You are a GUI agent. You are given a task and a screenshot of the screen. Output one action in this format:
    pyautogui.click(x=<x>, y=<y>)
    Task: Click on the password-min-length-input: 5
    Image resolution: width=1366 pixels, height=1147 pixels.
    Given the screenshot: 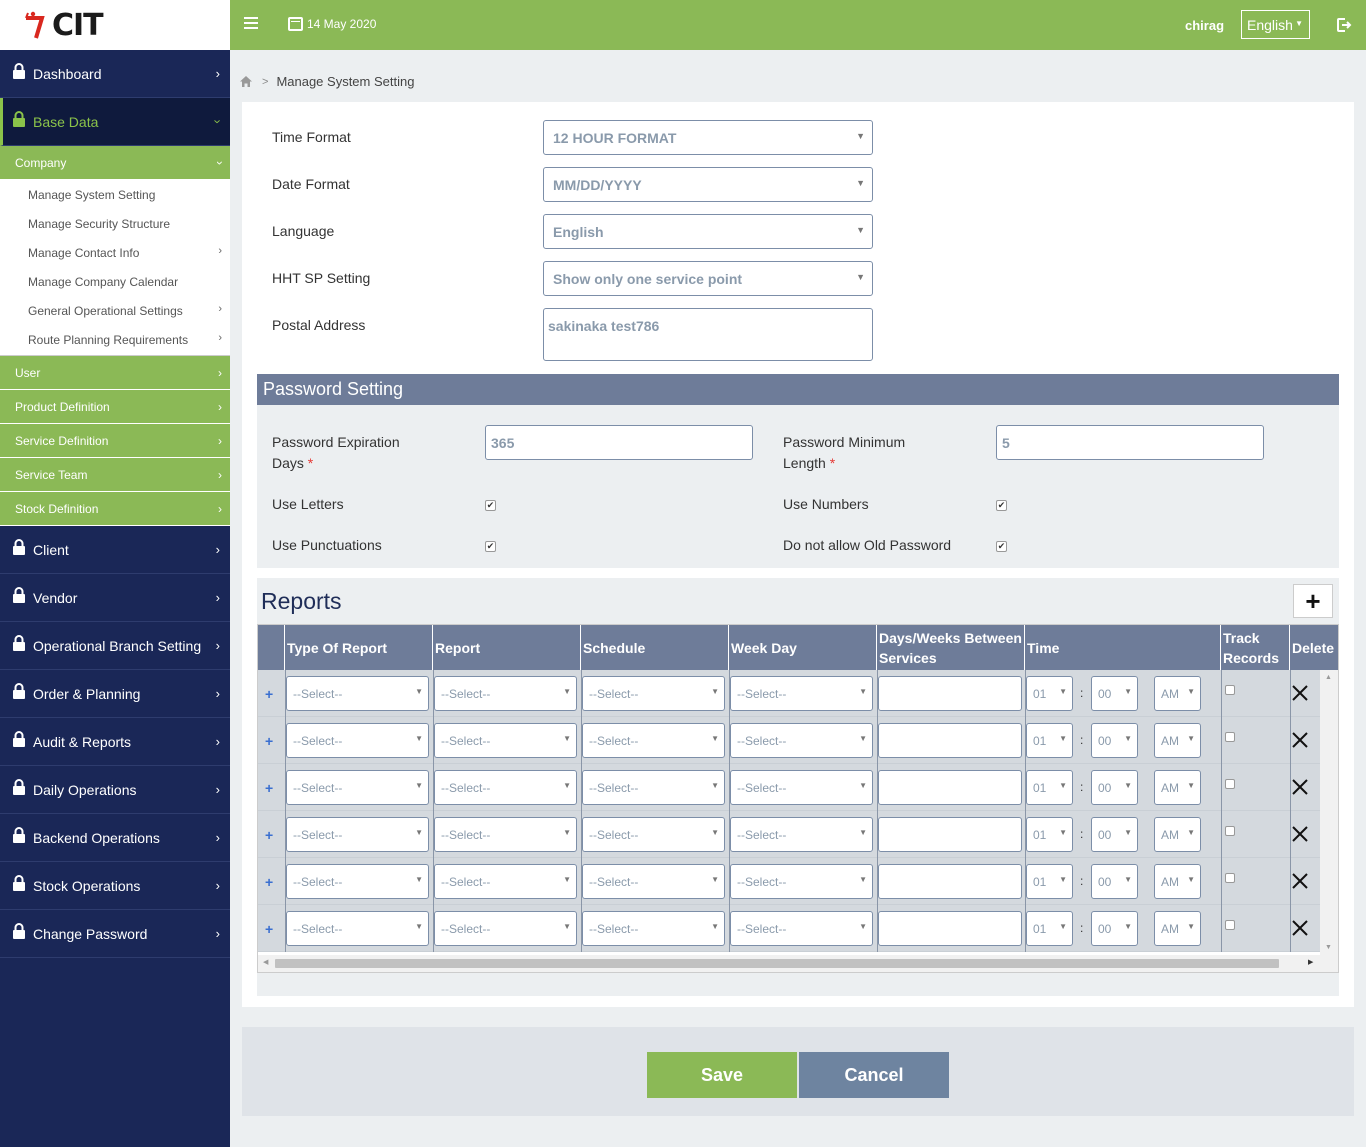 What is the action you would take?
    pyautogui.click(x=1130, y=442)
    